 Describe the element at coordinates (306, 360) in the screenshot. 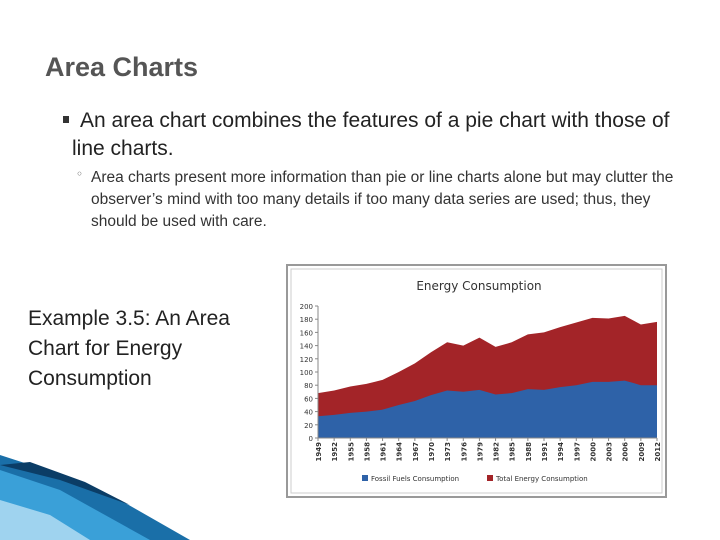

I see `y-tick-label: 120` at that location.